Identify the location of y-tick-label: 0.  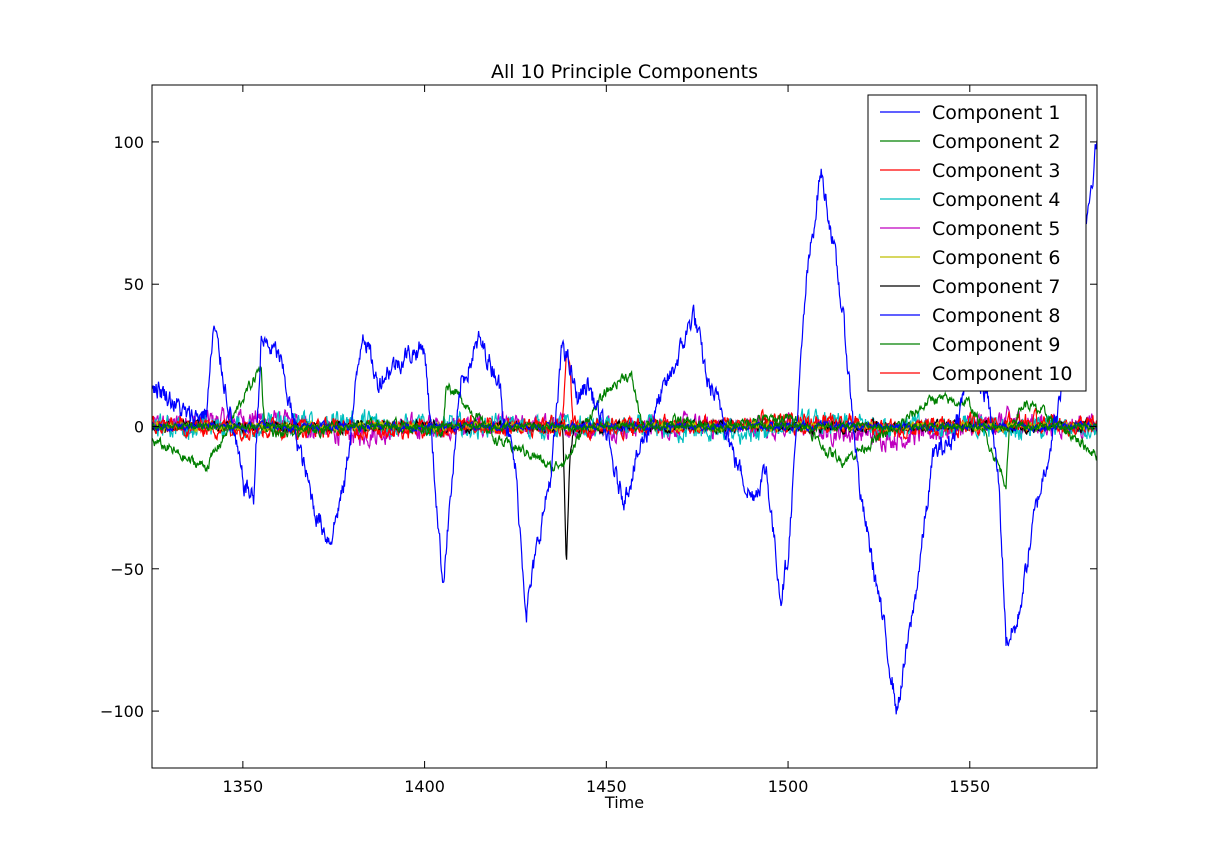
(139, 427).